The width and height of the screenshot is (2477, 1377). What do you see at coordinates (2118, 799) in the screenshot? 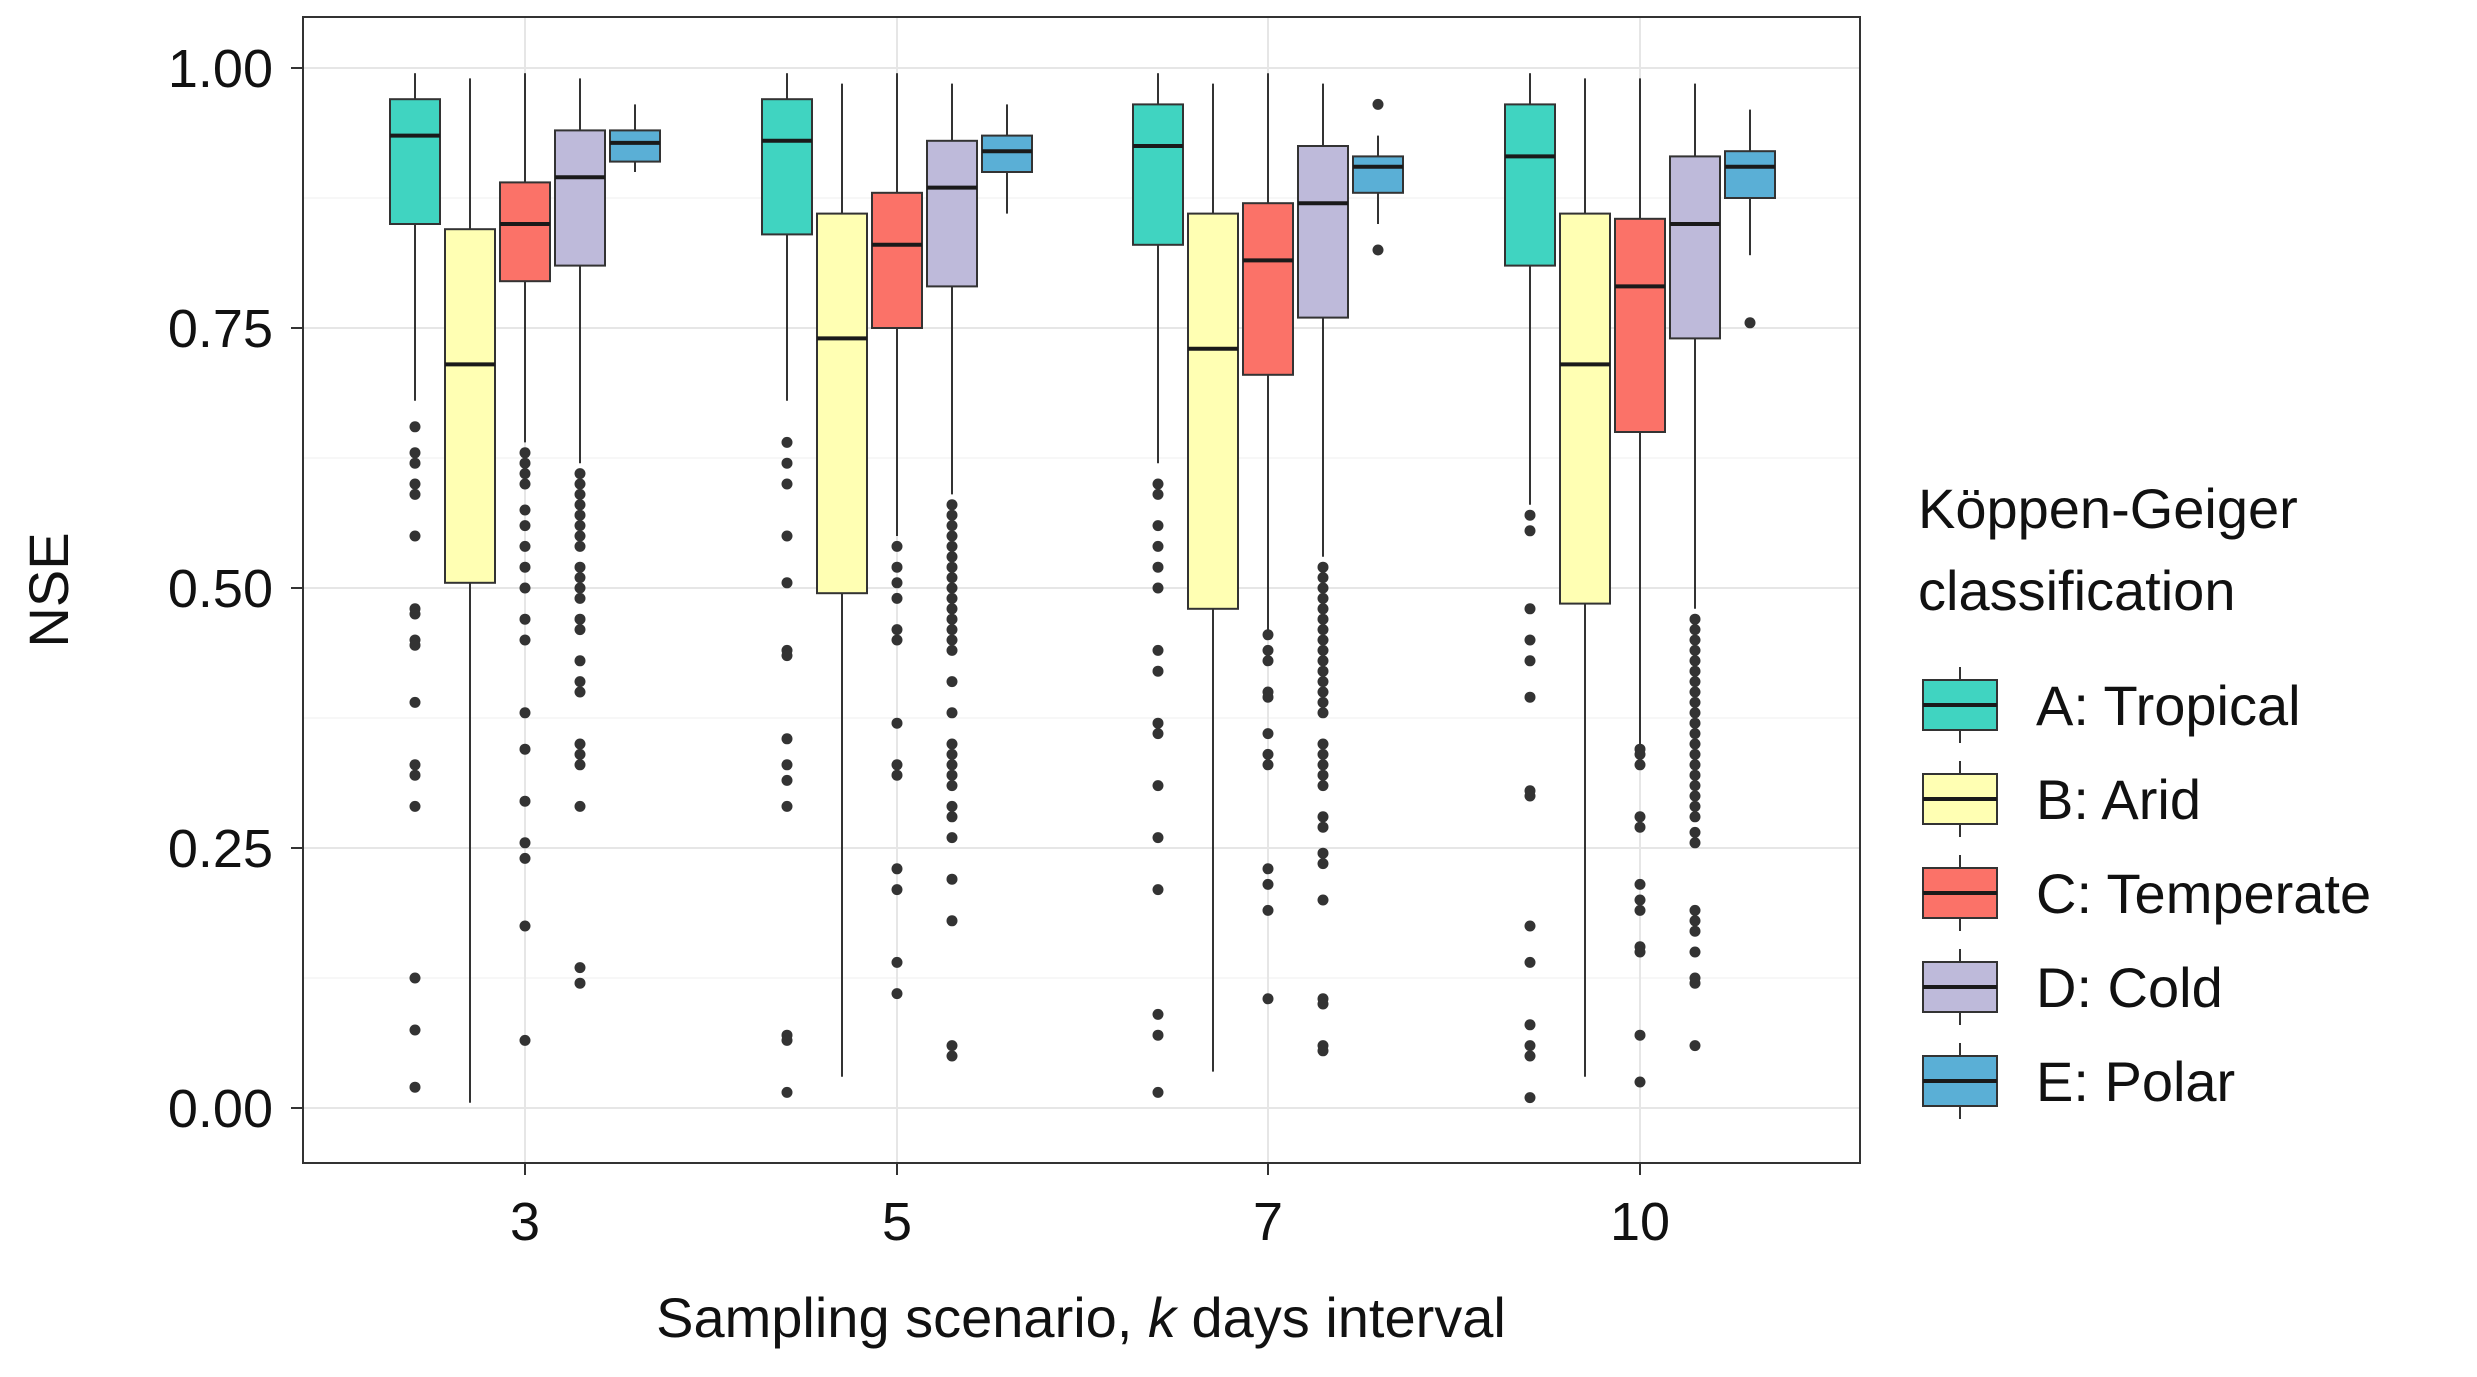
I see `legend-item-label: B: Arid` at bounding box center [2118, 799].